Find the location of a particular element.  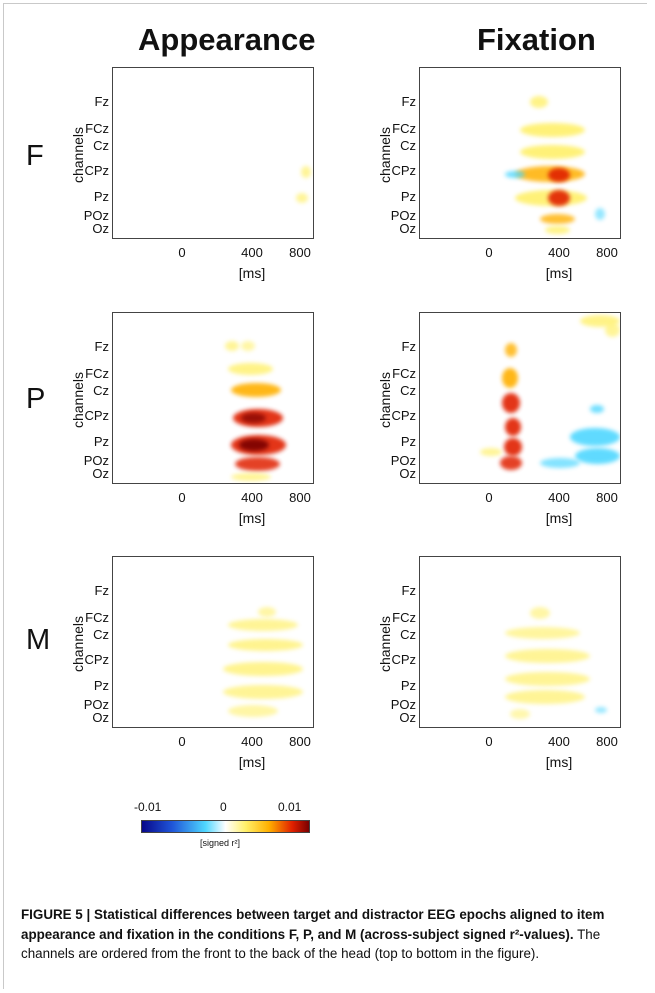

column-title-fixation: Fixation is located at coordinates (536, 39).